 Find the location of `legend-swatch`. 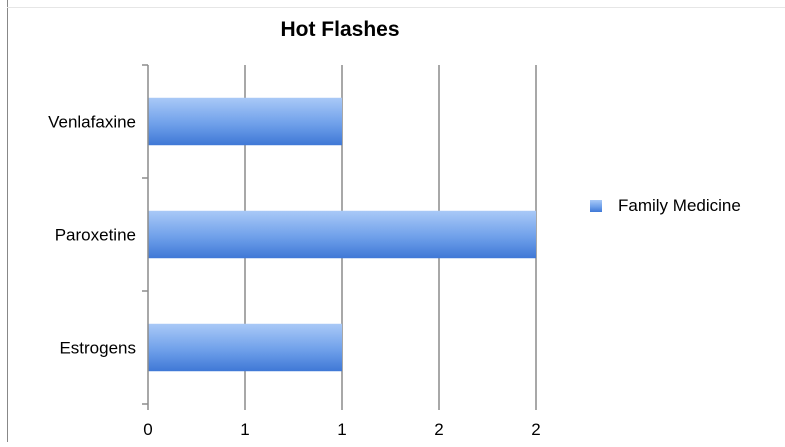

legend-swatch is located at coordinates (596, 206).